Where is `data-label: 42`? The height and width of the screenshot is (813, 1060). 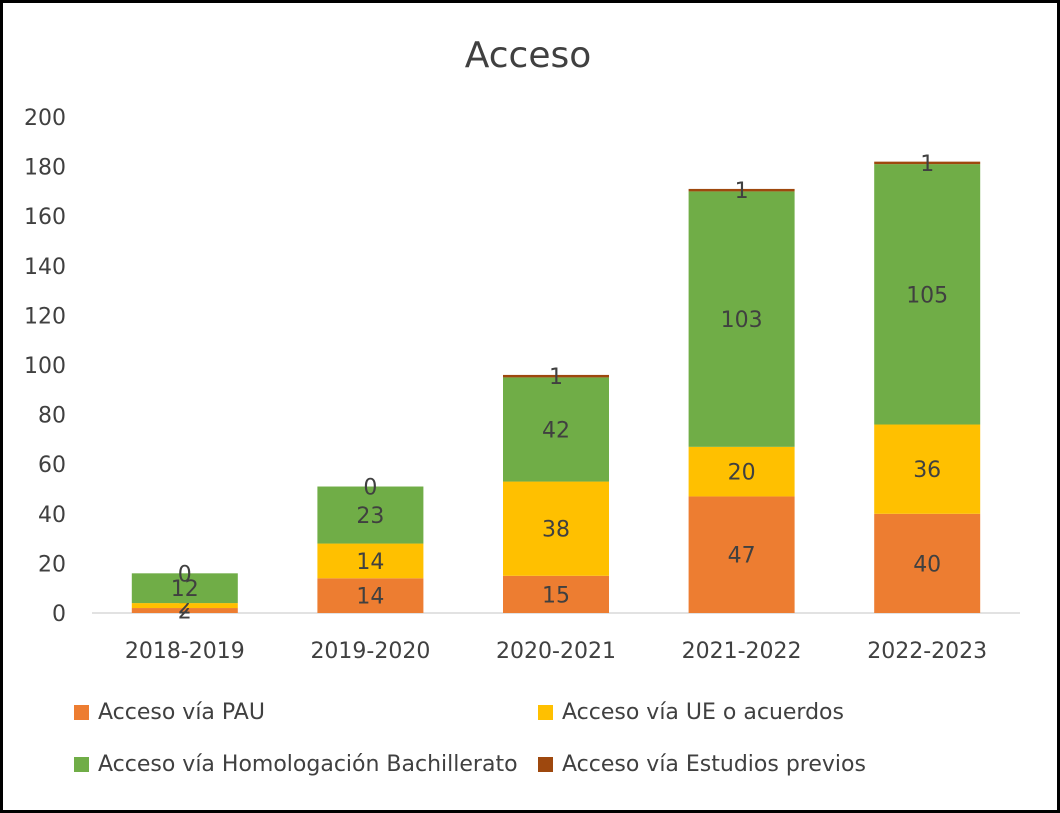 data-label: 42 is located at coordinates (556, 430).